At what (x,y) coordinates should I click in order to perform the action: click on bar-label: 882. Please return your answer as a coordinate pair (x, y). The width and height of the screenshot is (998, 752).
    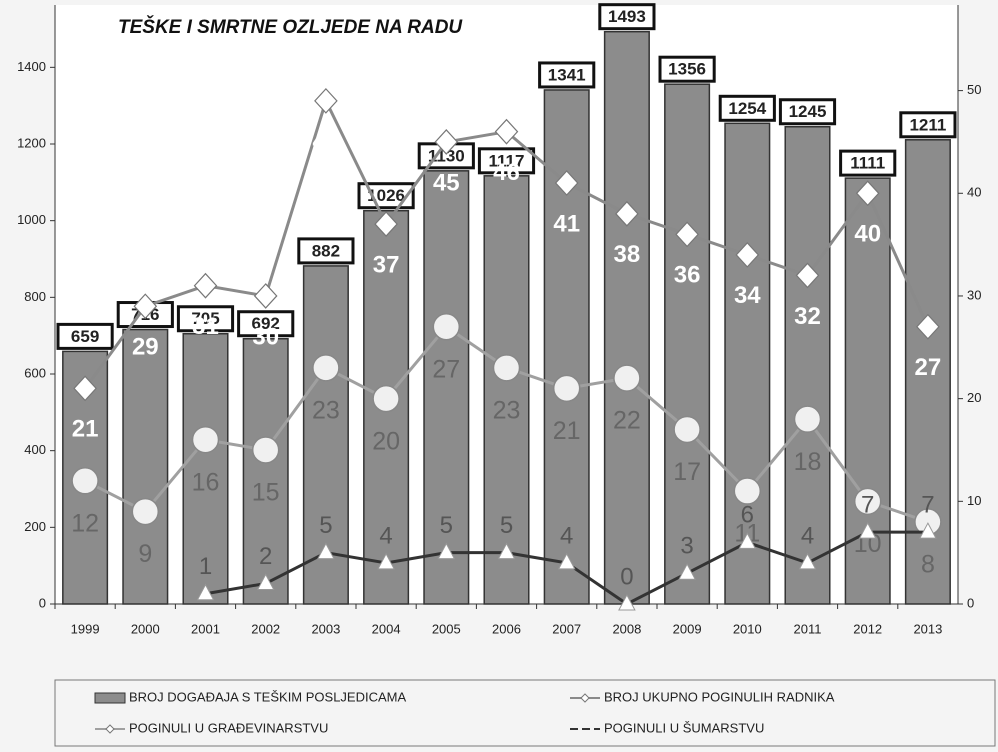
    Looking at the image, I should click on (326, 250).